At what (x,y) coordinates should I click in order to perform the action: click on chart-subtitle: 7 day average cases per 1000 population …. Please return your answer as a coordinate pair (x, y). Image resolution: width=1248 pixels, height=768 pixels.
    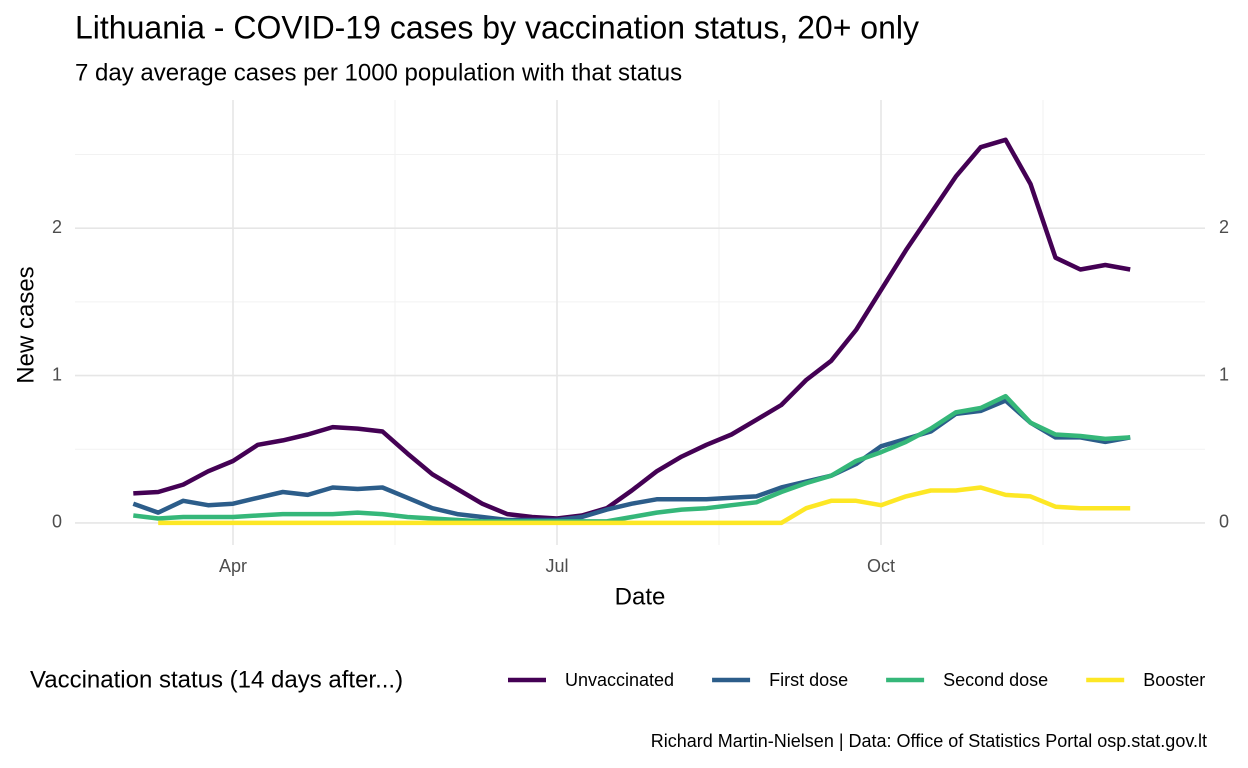
    Looking at the image, I should click on (378, 72).